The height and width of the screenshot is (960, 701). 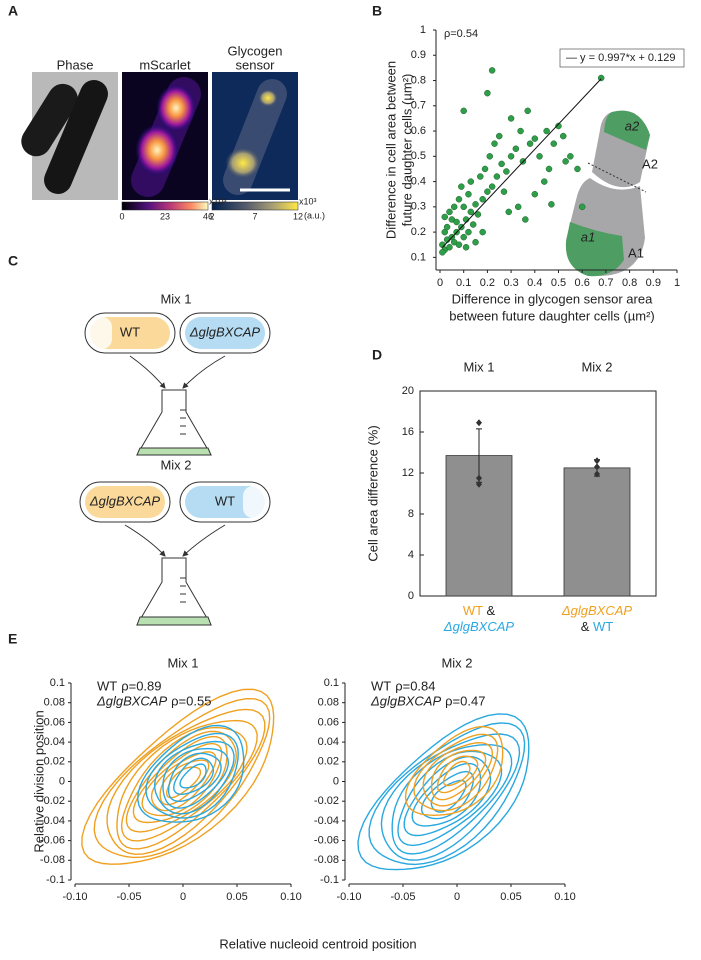 I want to click on y-tick-label: -0.08, so click(x=326, y=860).